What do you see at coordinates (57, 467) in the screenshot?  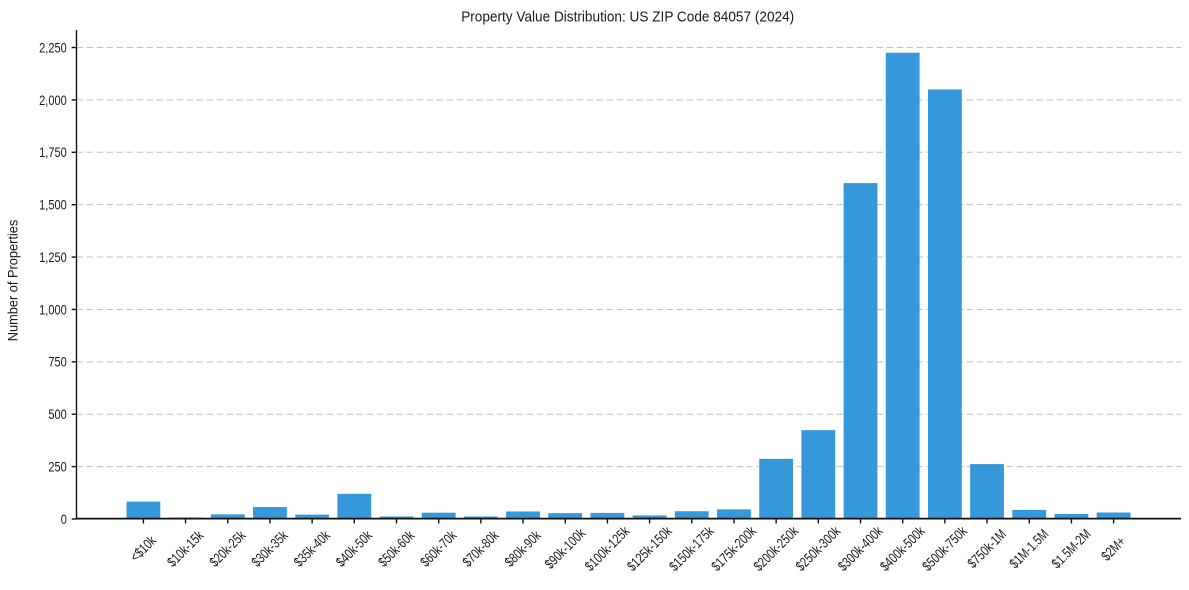 I see `svg-text: 250` at bounding box center [57, 467].